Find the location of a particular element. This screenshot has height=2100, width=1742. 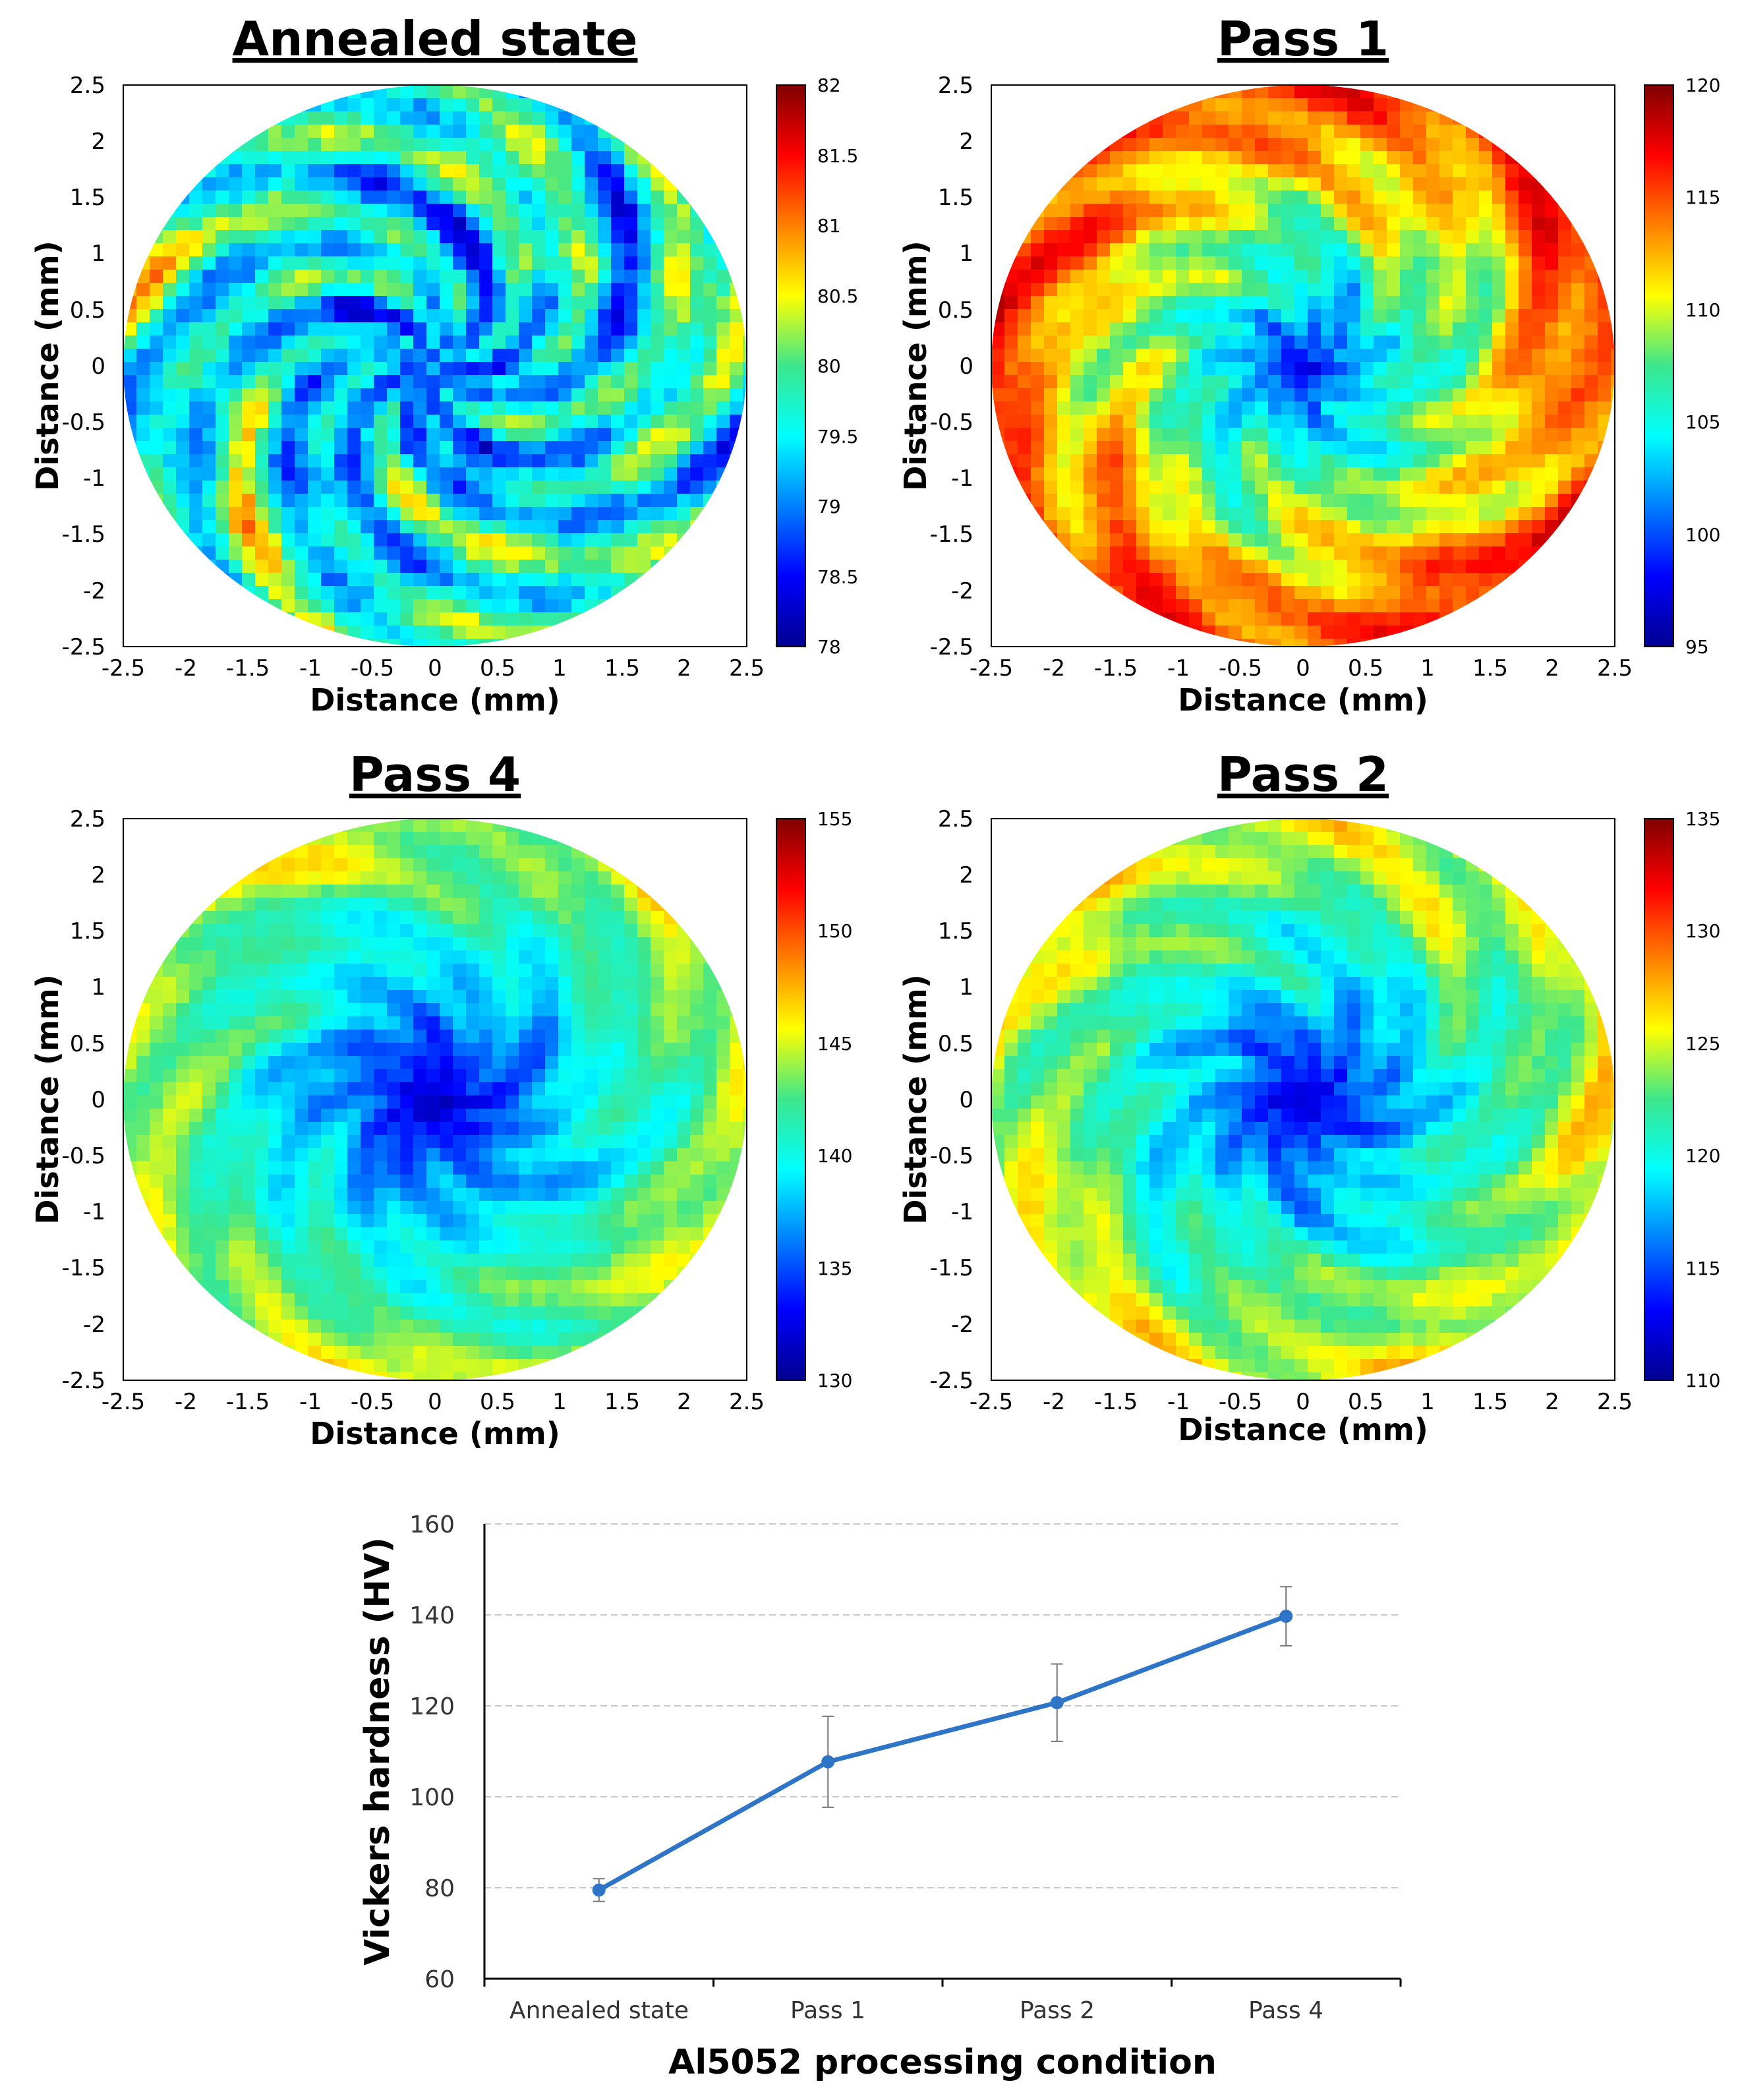

x-tick-label: 1.5 is located at coordinates (1490, 668).